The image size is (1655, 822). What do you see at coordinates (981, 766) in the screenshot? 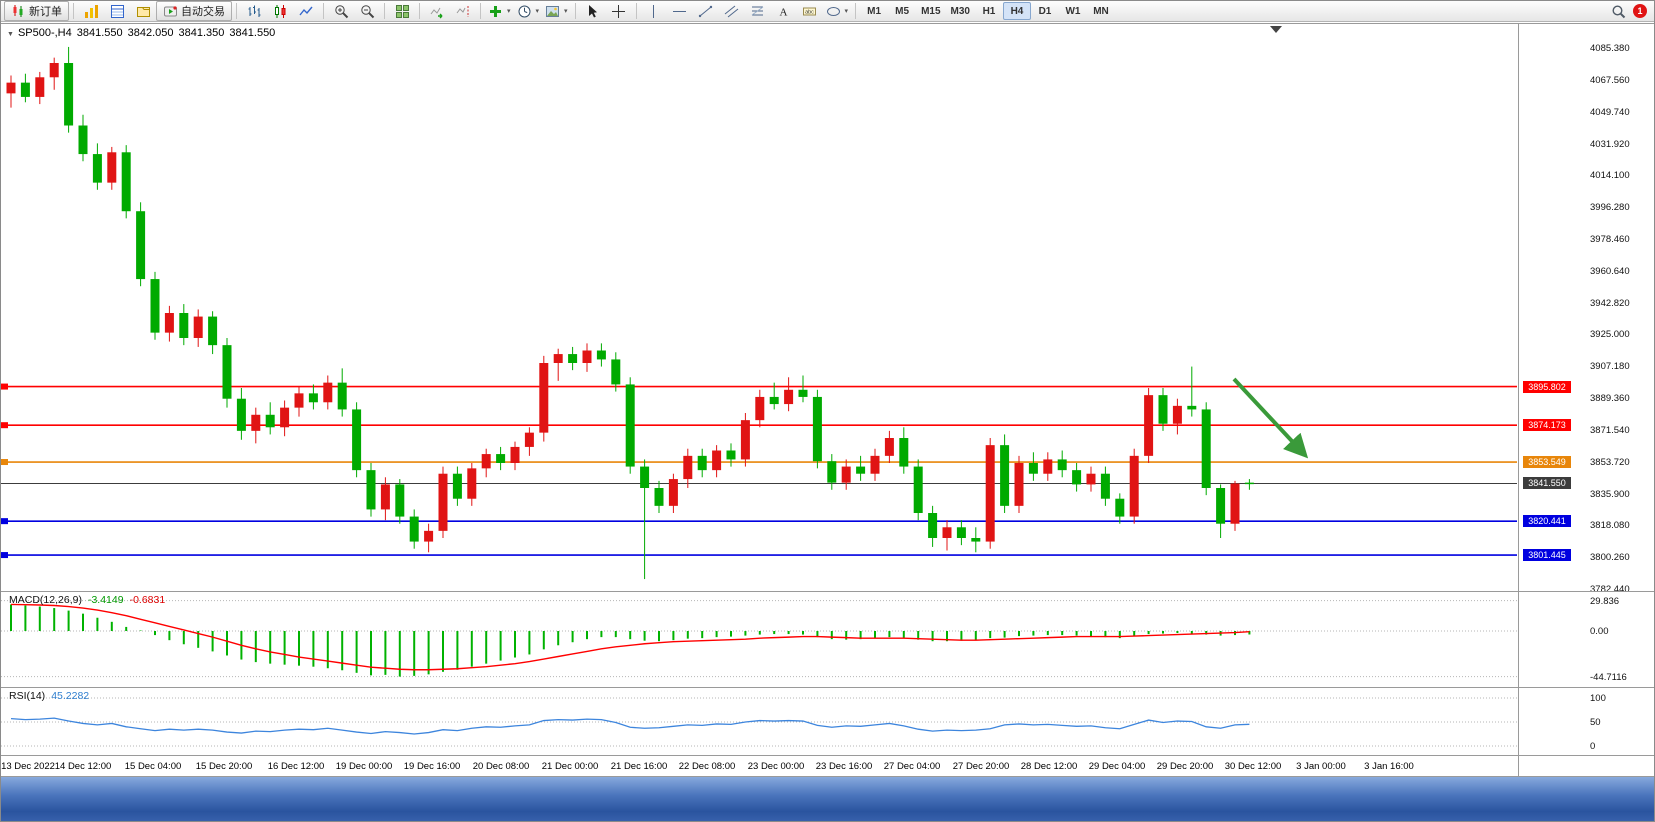
I see `time-axis-label: 27 Dec 20:00` at bounding box center [981, 766].